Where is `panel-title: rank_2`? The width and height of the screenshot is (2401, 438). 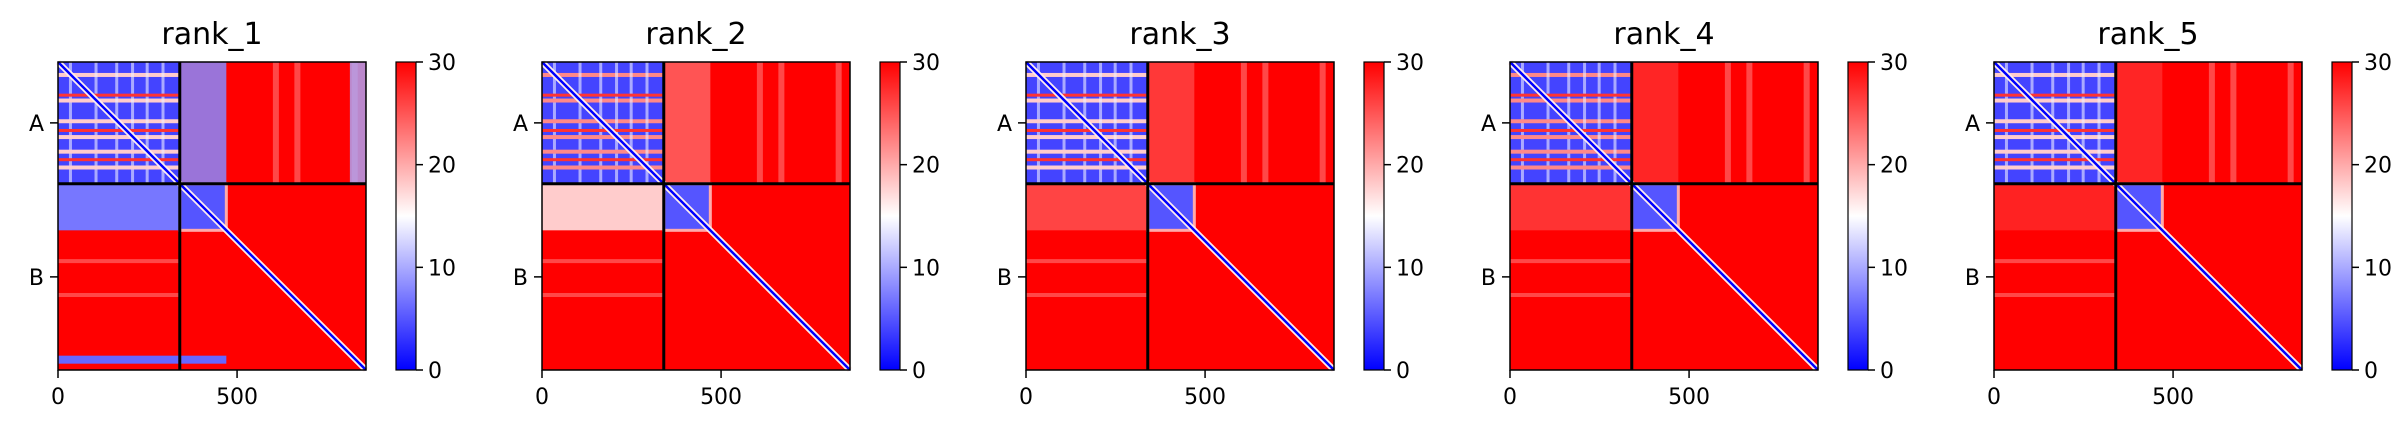
panel-title: rank_2 is located at coordinates (695, 34).